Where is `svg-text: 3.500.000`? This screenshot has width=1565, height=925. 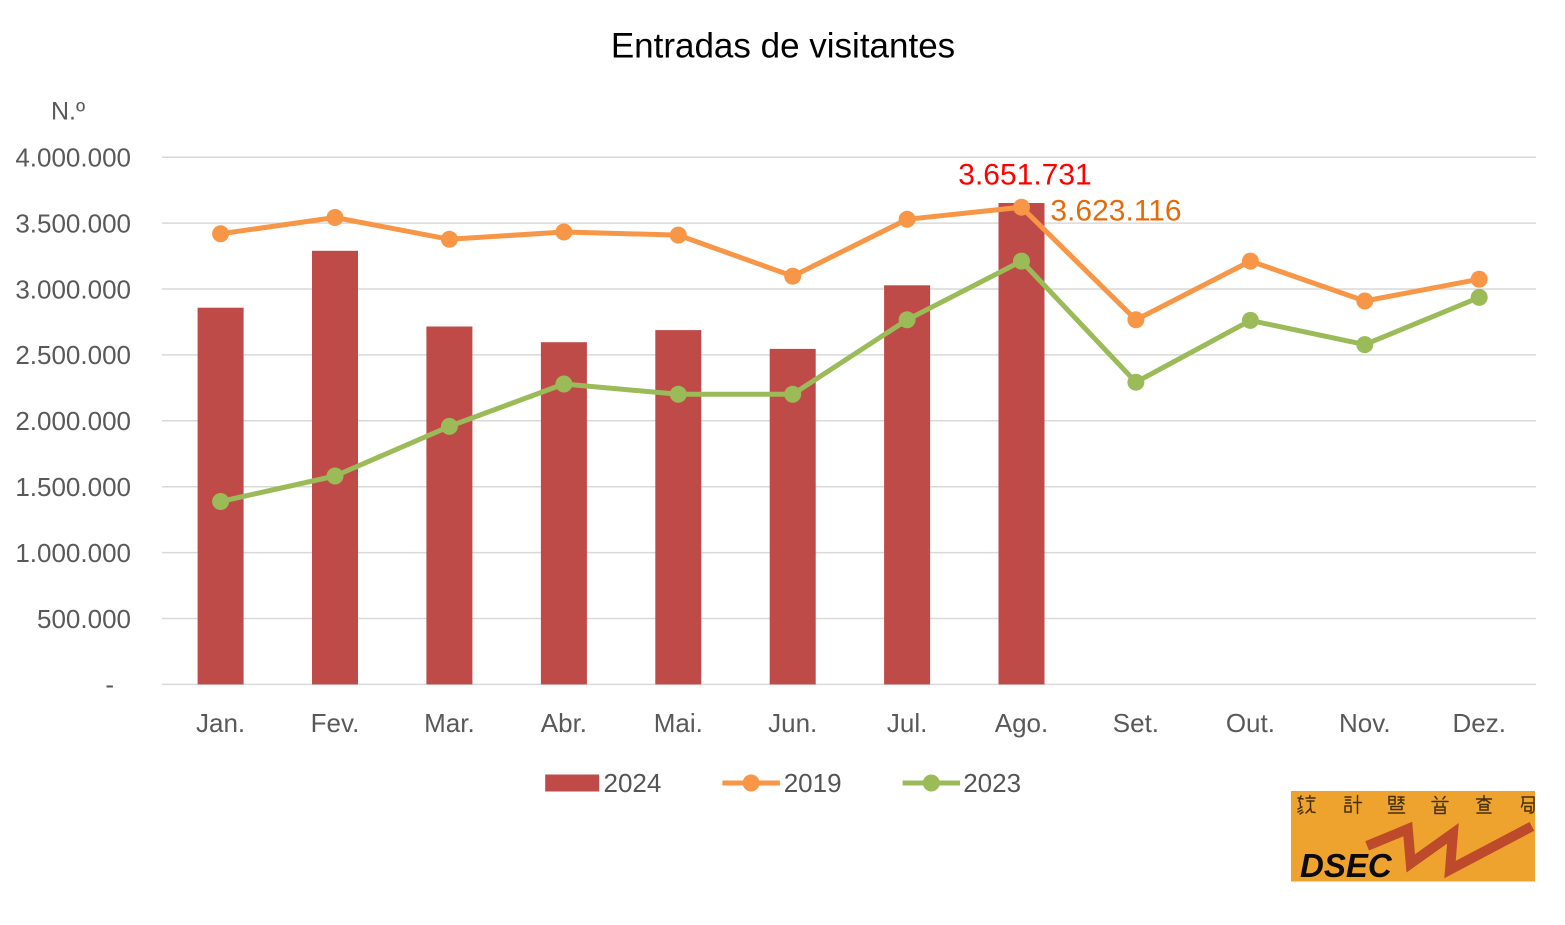 svg-text: 3.500.000 is located at coordinates (73, 223).